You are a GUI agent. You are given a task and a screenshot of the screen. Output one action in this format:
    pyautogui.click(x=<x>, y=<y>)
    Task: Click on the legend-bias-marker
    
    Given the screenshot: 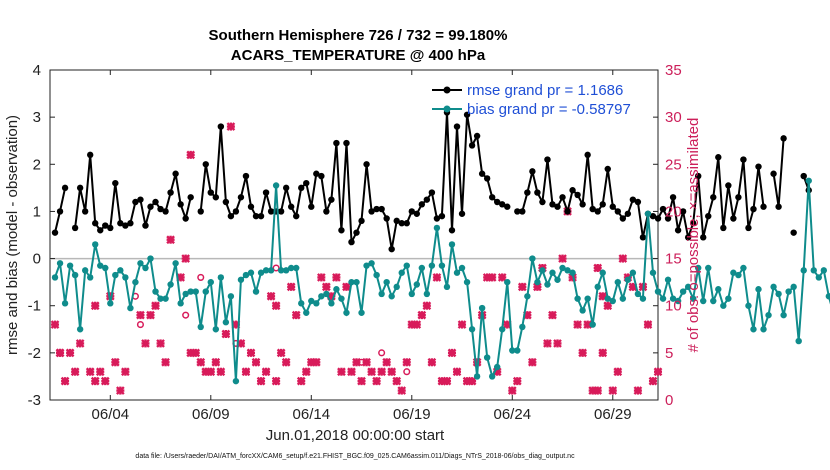 What is the action you would take?
    pyautogui.click(x=447, y=109)
    